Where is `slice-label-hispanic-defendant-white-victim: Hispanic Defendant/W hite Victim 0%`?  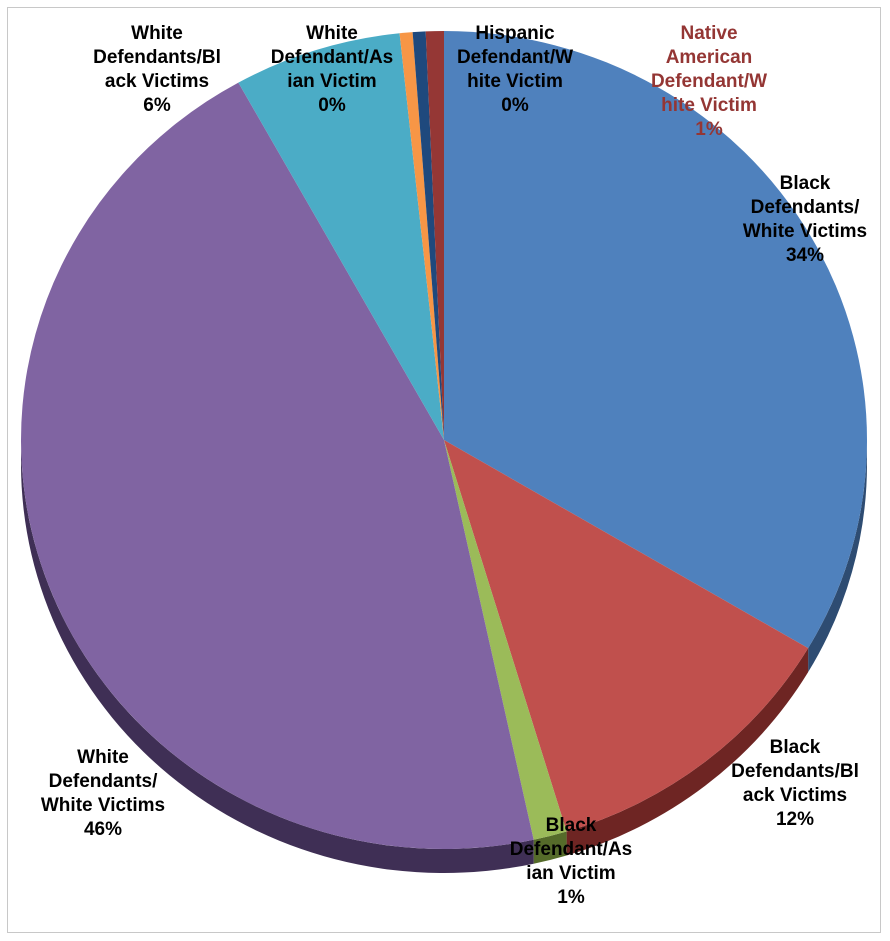 slice-label-hispanic-defendant-white-victim: Hispanic Defendant/W hite Victim 0% is located at coordinates (515, 70).